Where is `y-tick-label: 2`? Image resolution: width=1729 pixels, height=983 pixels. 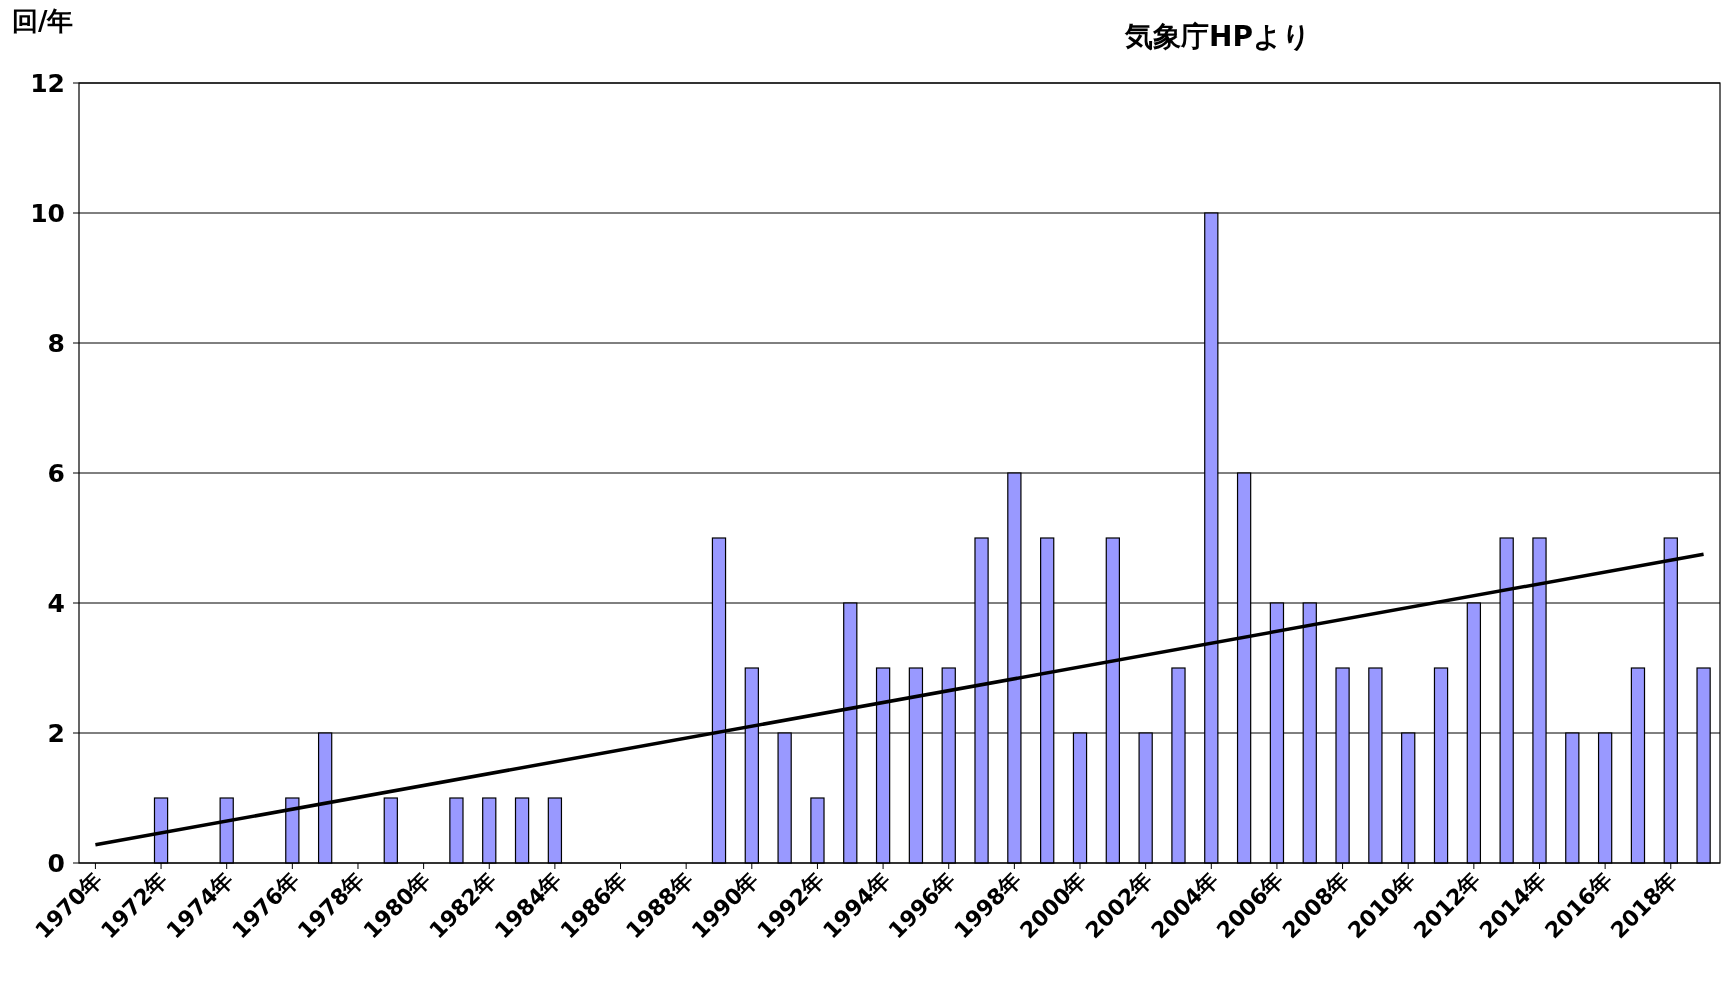 y-tick-label: 2 is located at coordinates (56, 733).